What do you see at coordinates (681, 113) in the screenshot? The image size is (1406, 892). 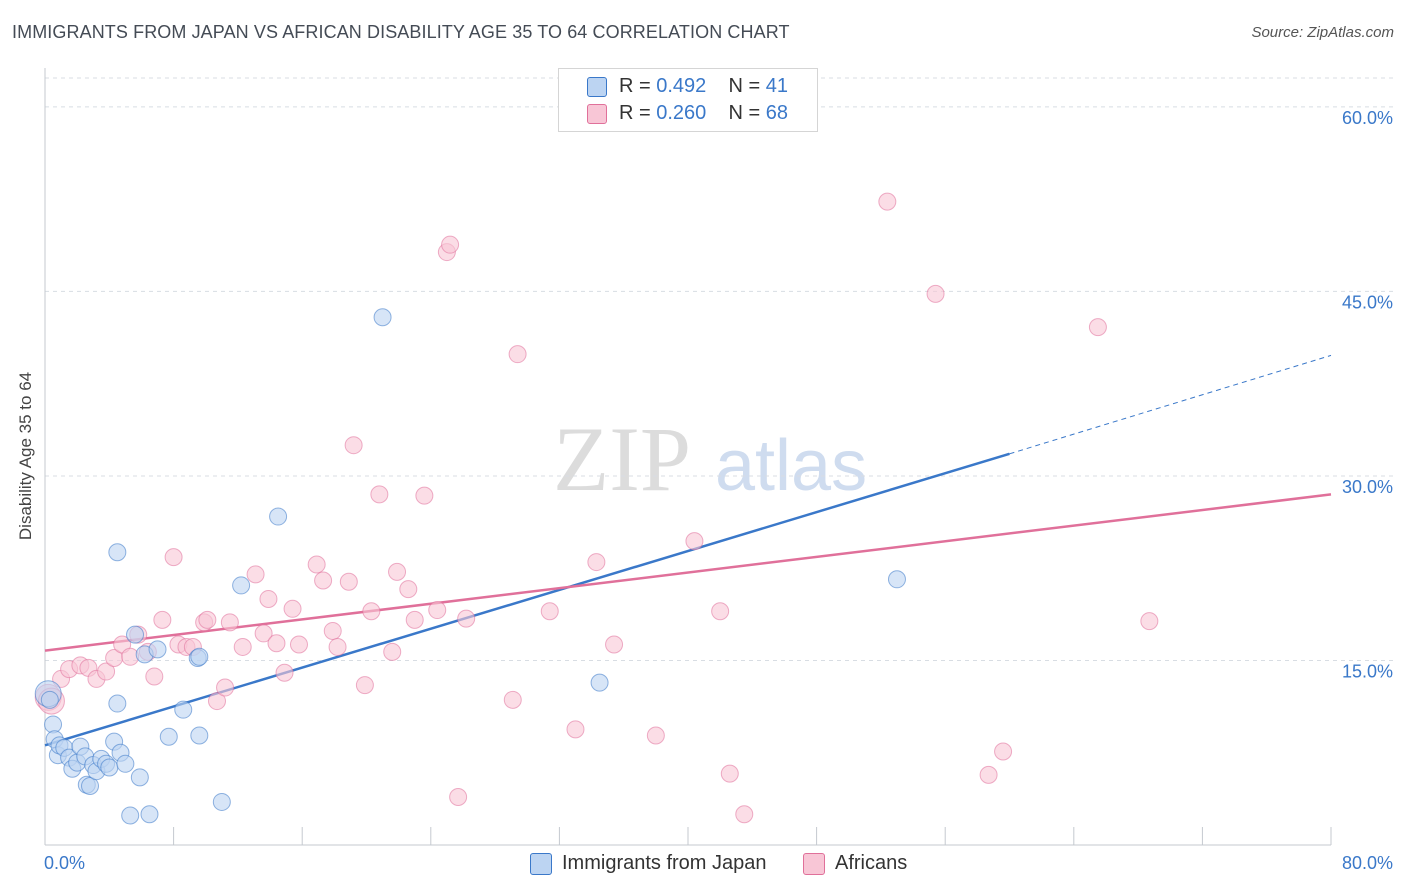 I see `r-value: 0.260` at bounding box center [681, 113].